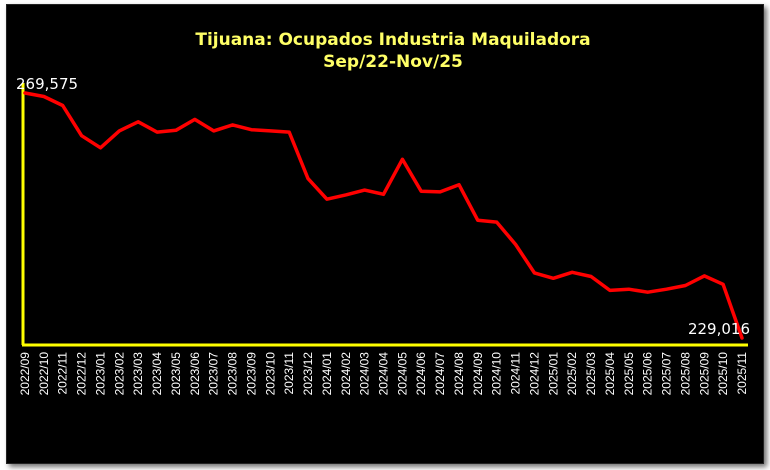 The image size is (770, 470). Describe the element at coordinates (402, 374) in the screenshot. I see `x-tick-label: 2024/05` at that location.